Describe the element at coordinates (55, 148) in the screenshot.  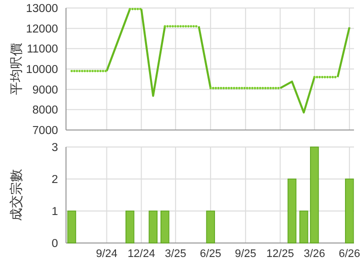
I see `y-tick-label: 3` at that location.